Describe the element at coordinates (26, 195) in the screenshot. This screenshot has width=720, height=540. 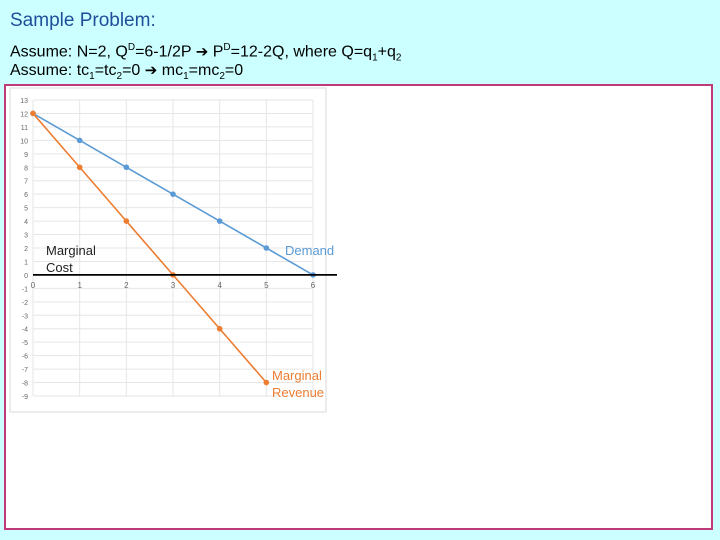
I see `y-tick-label: 6` at that location.